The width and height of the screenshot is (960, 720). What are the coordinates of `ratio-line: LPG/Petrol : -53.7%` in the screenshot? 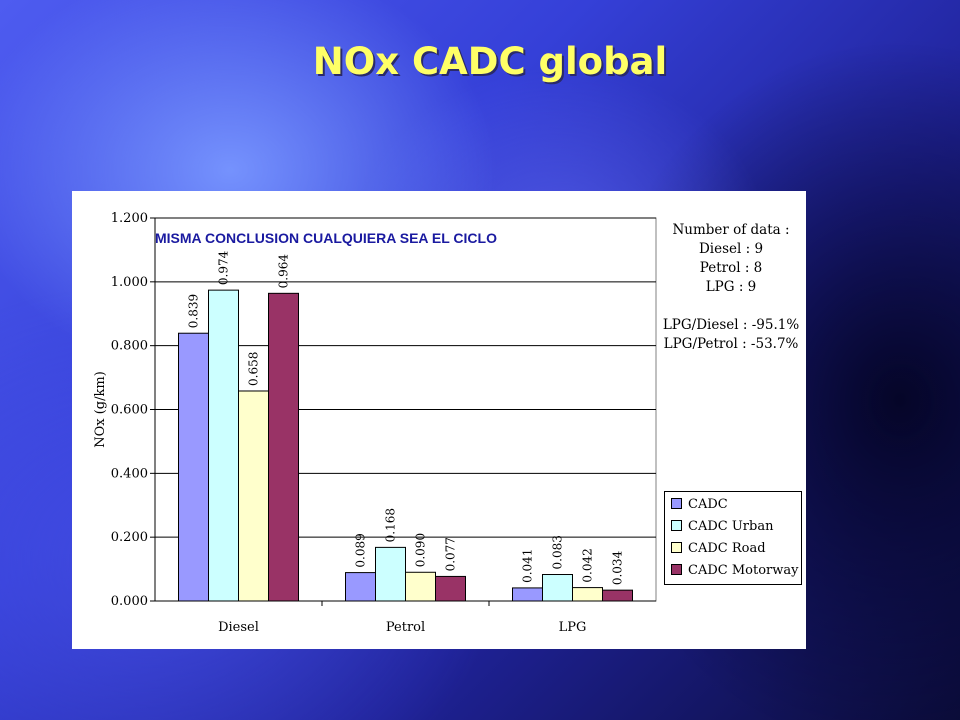 It's located at (731, 344).